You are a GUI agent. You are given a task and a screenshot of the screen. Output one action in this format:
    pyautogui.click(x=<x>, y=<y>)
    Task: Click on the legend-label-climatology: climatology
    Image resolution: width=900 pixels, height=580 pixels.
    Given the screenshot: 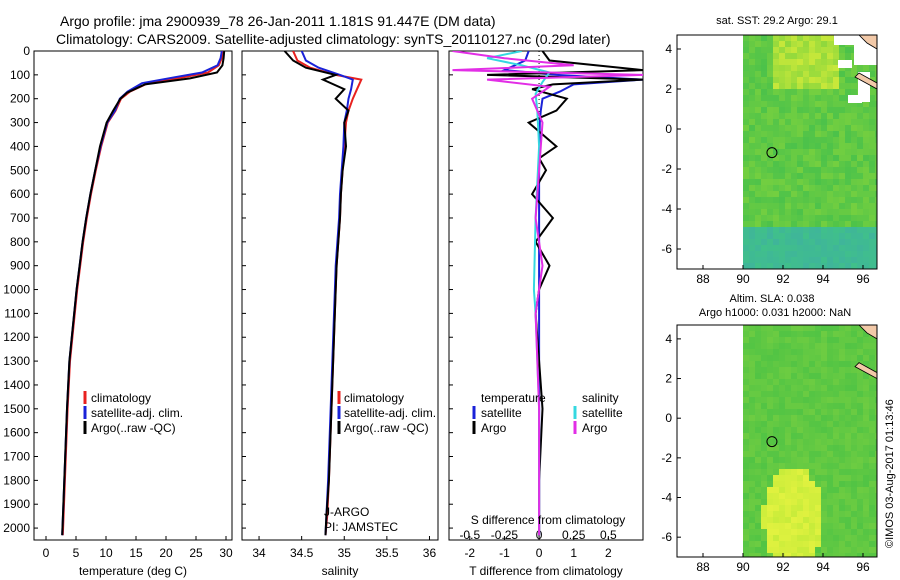 What is the action you would take?
    pyautogui.click(x=121, y=398)
    